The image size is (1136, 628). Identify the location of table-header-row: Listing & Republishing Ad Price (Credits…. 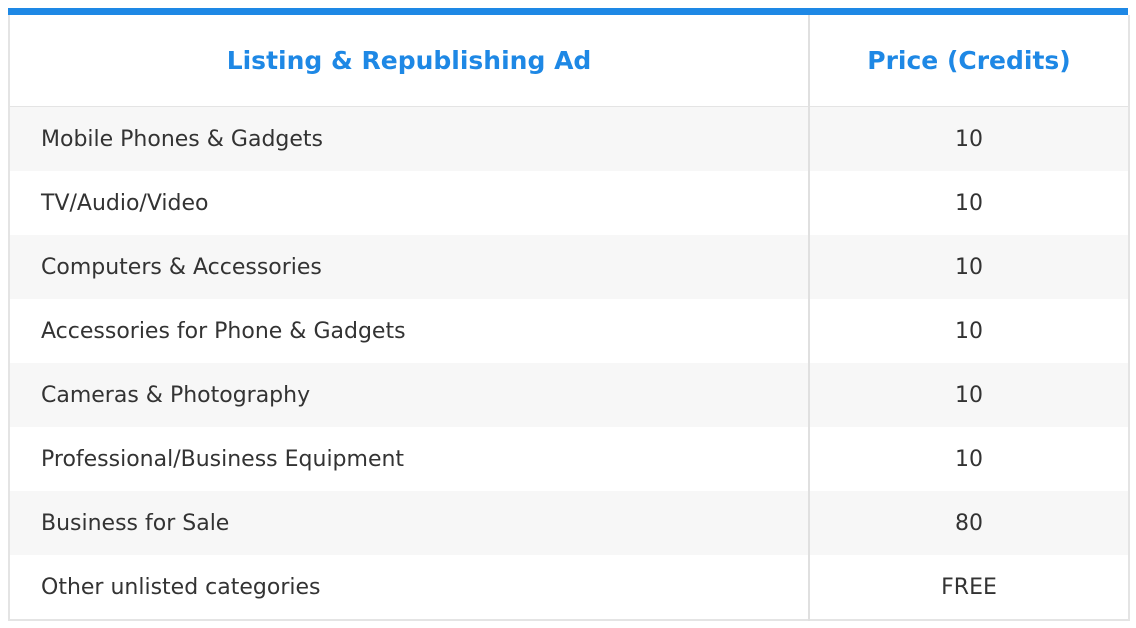
(569, 61).